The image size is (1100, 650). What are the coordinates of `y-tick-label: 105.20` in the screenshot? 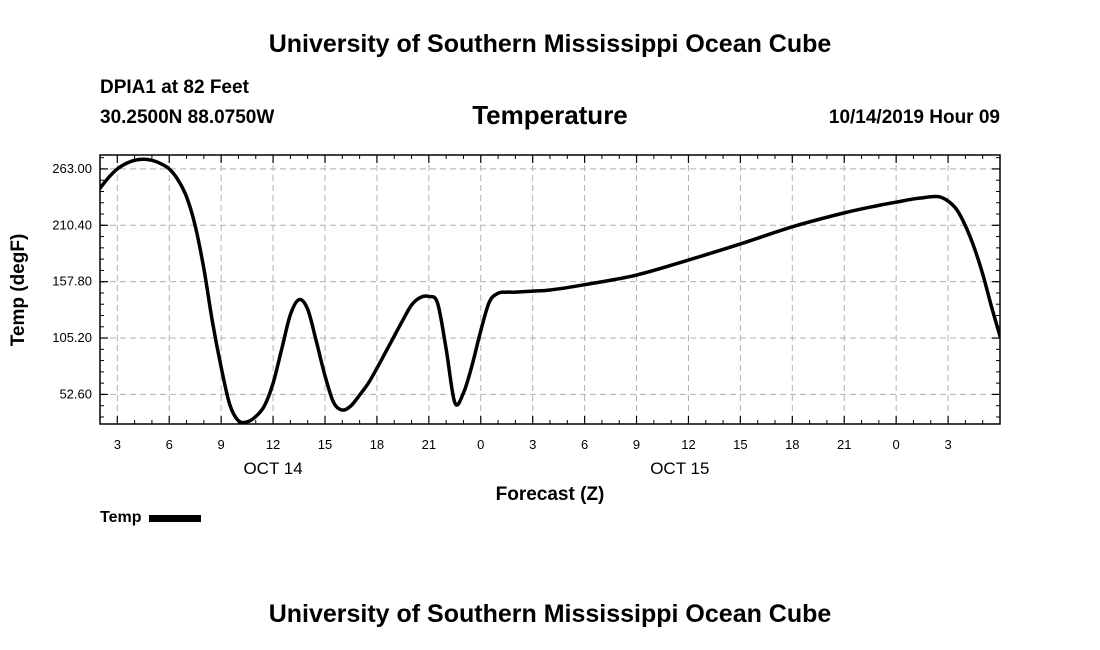 It's located at (72, 337).